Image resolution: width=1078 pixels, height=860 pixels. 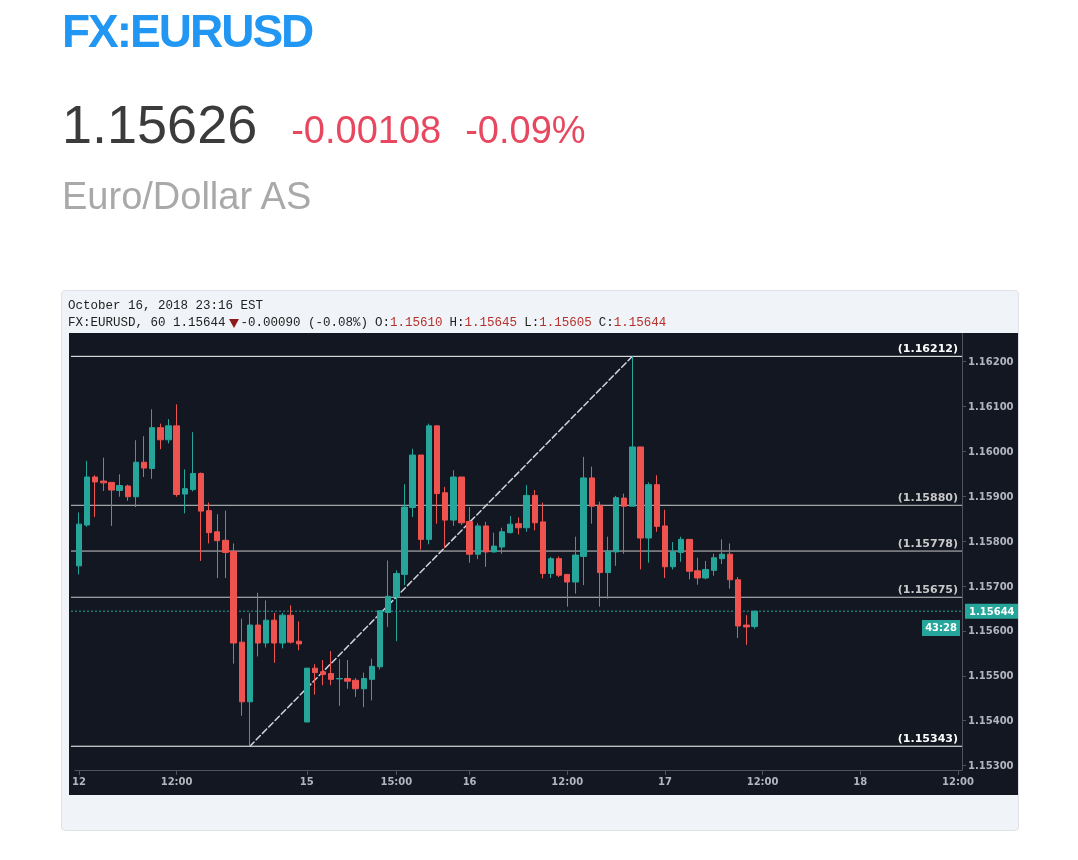 I want to click on annotation: 43:28, so click(x=941, y=628).